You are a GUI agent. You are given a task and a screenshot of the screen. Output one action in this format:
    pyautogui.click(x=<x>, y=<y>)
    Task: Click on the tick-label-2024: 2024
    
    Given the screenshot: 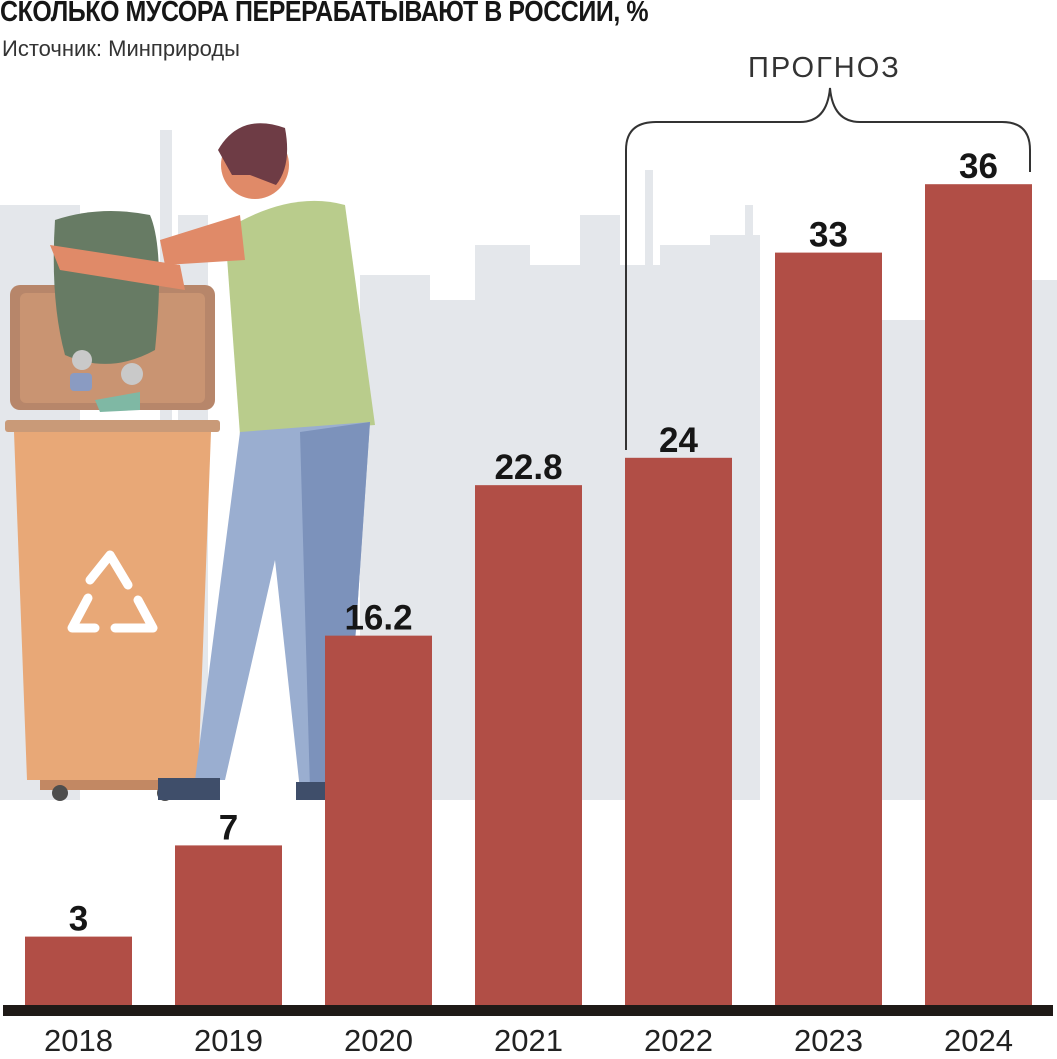 What is the action you would take?
    pyautogui.click(x=978, y=1038)
    